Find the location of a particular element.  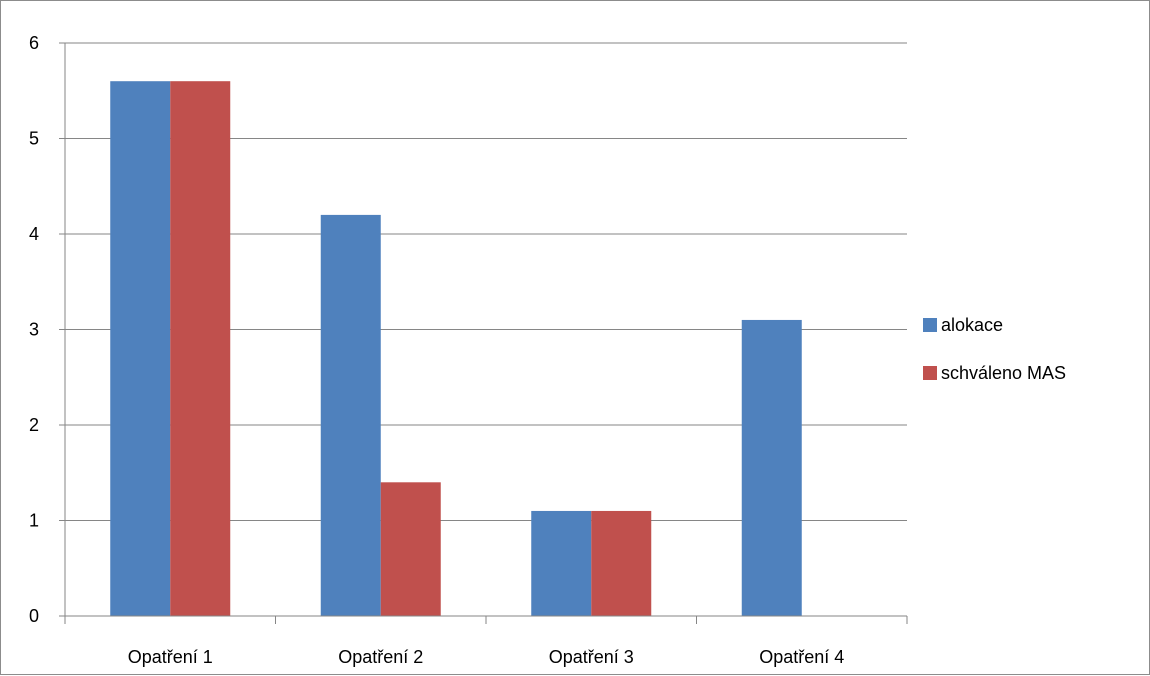

legend-swatch-alokace is located at coordinates (930, 325).